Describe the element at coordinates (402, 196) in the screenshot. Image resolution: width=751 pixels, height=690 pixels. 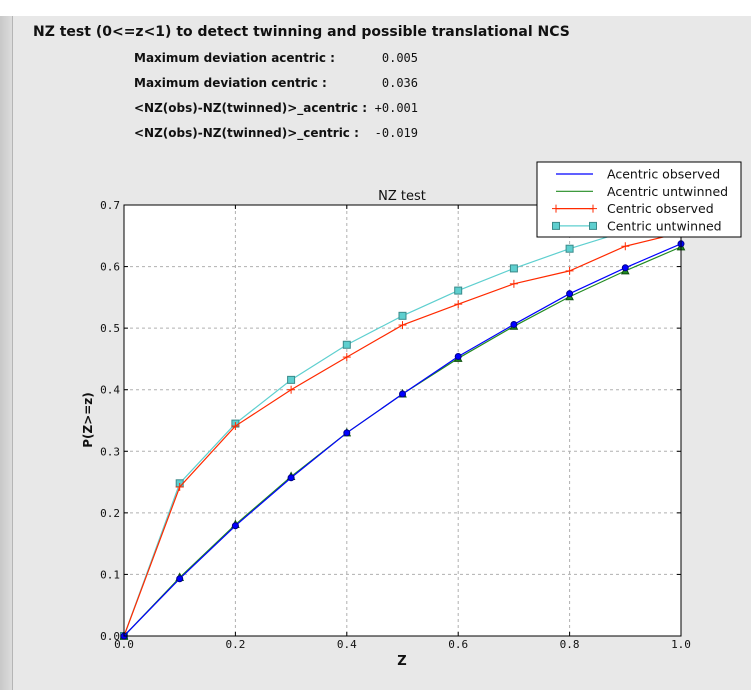
I see `chart-title: NZ test` at that location.